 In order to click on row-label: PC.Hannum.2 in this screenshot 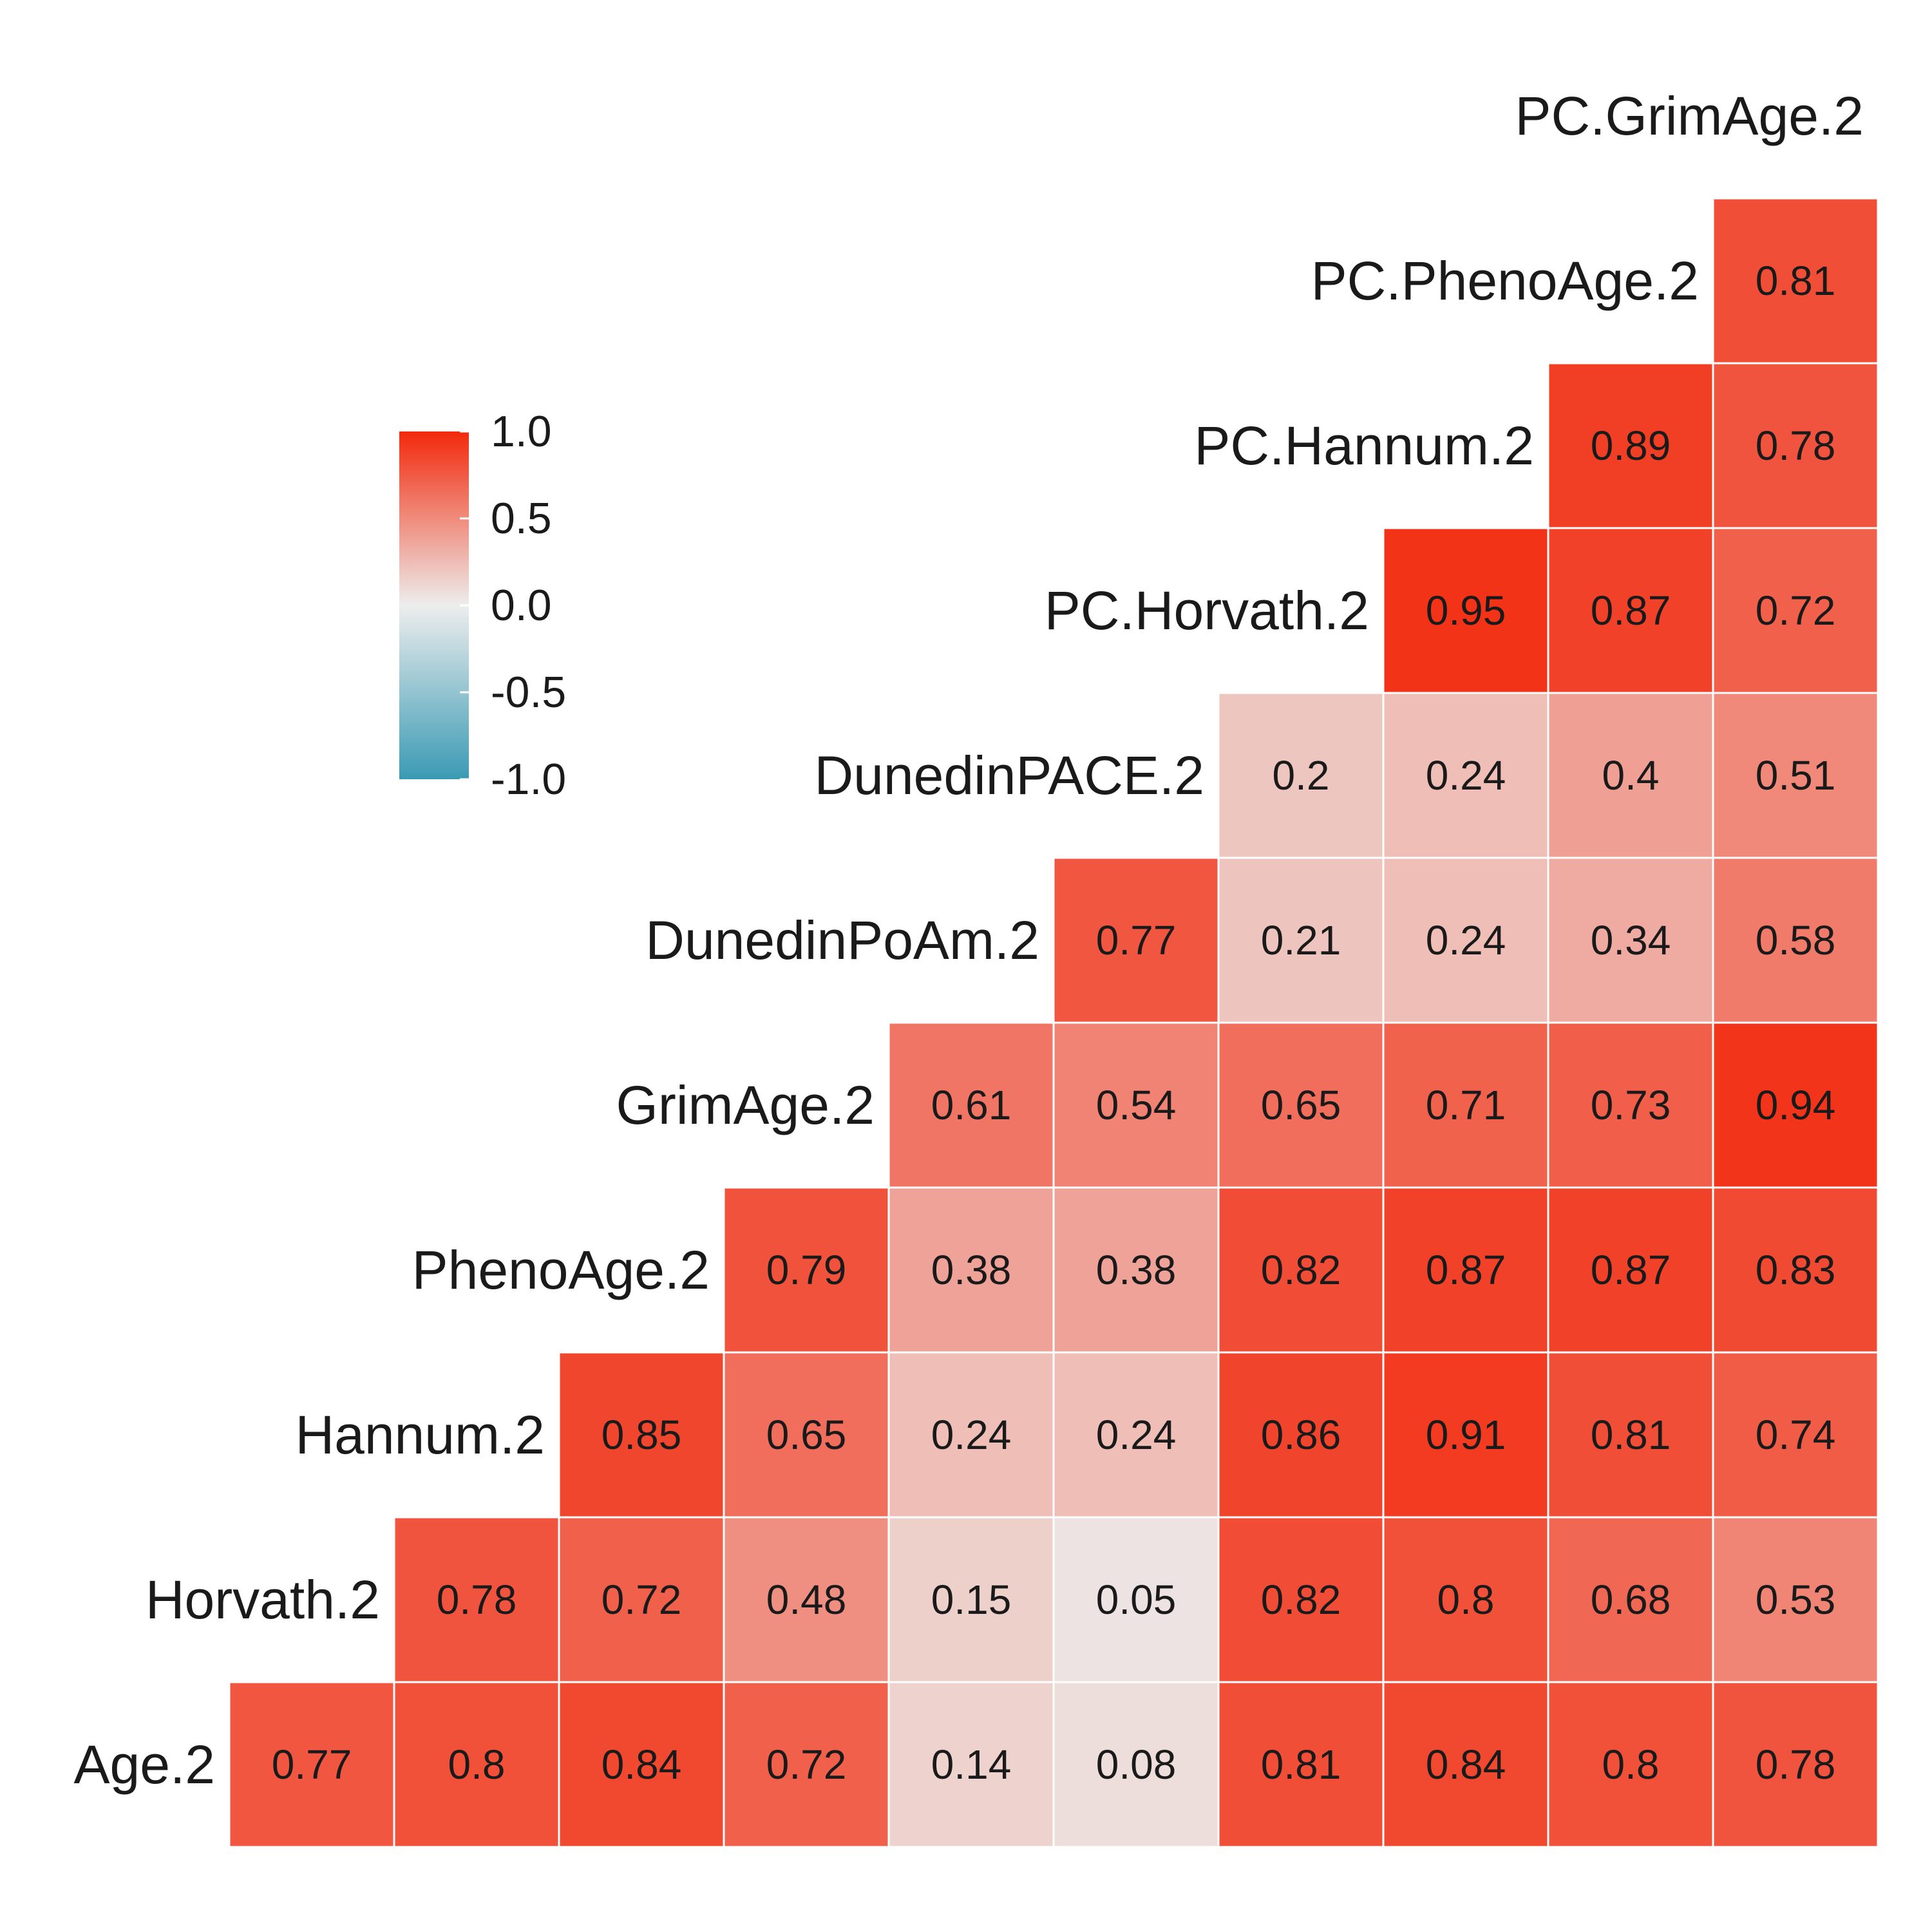, I will do `click(1364, 446)`.